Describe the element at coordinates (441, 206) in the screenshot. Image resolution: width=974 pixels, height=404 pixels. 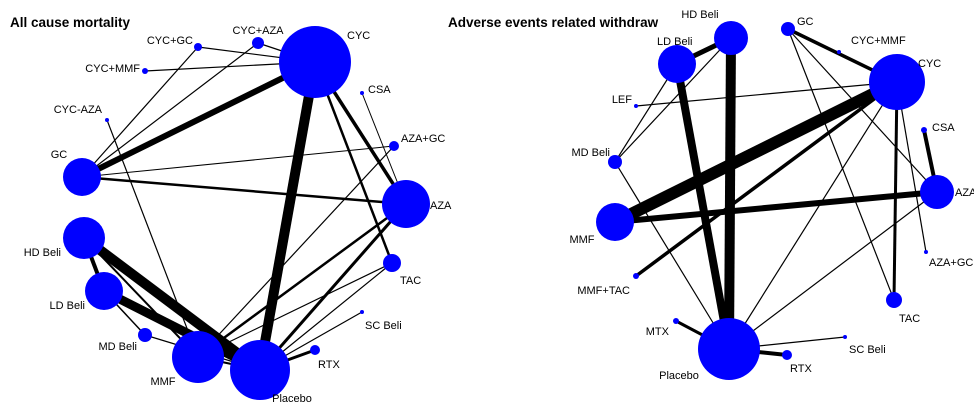
I see `node-label-aza: AZA` at that location.